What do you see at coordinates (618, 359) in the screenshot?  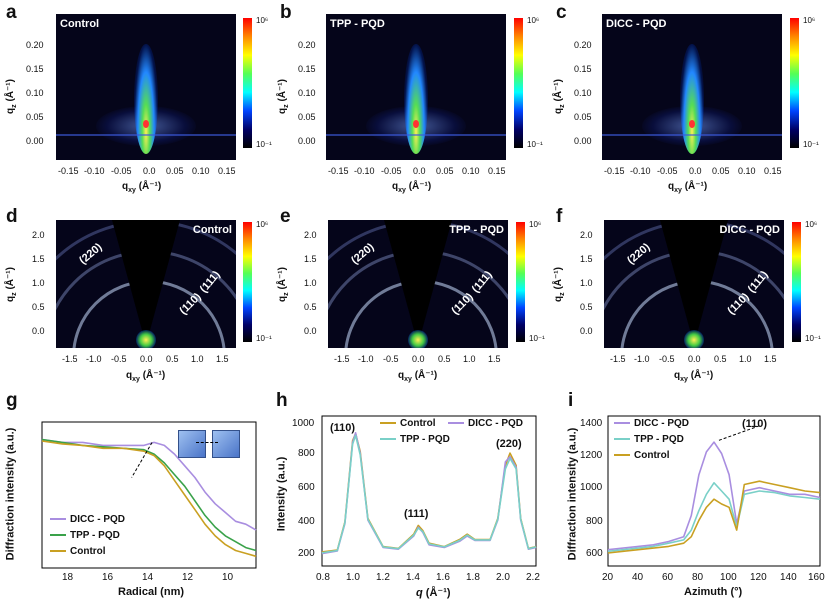 I see `x-tick: -1.5` at bounding box center [618, 359].